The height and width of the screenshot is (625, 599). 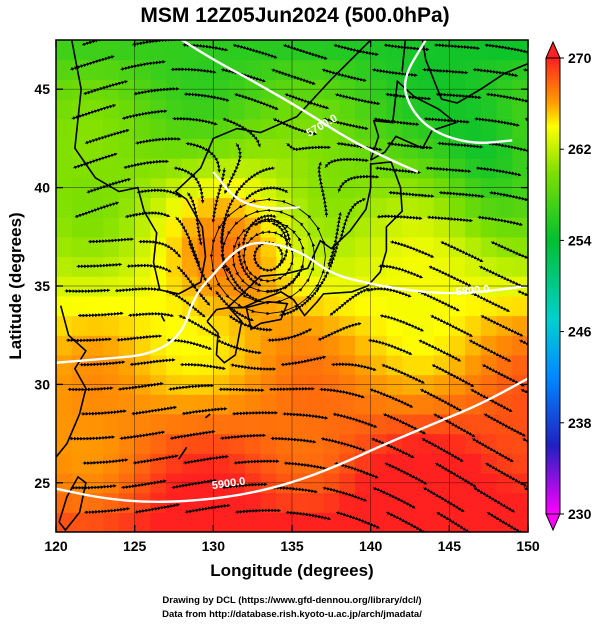 I want to click on coastline, so click(x=183, y=453).